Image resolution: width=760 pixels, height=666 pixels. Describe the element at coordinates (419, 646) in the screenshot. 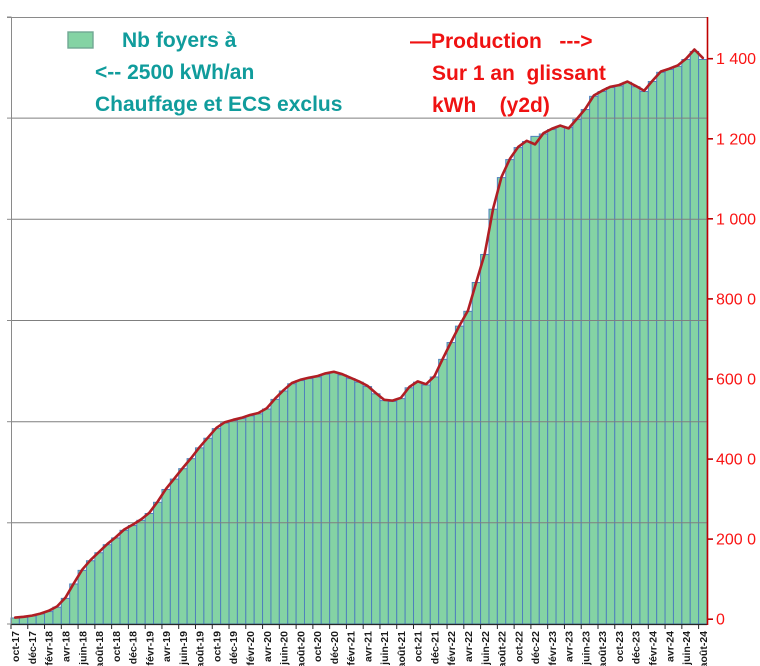

I see `x-label-oct-21: oct-21` at that location.